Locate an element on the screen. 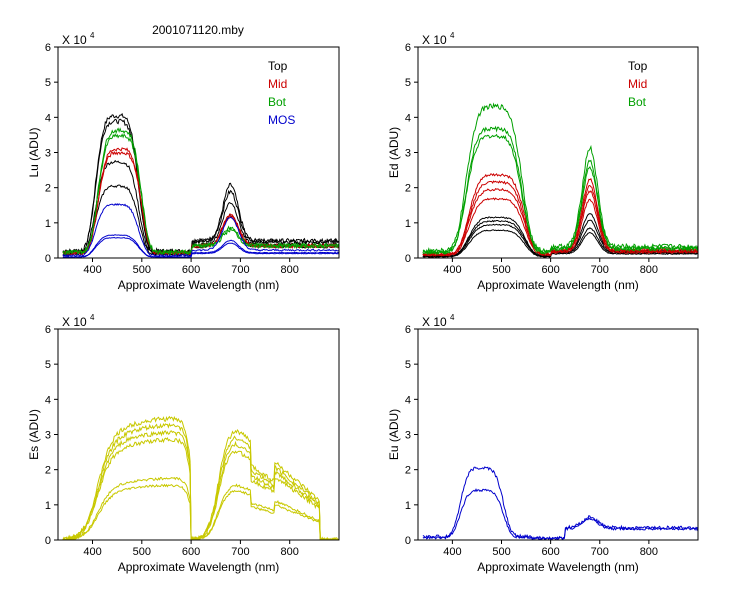  lu-x-tick-label: 400 is located at coordinates (92, 270).